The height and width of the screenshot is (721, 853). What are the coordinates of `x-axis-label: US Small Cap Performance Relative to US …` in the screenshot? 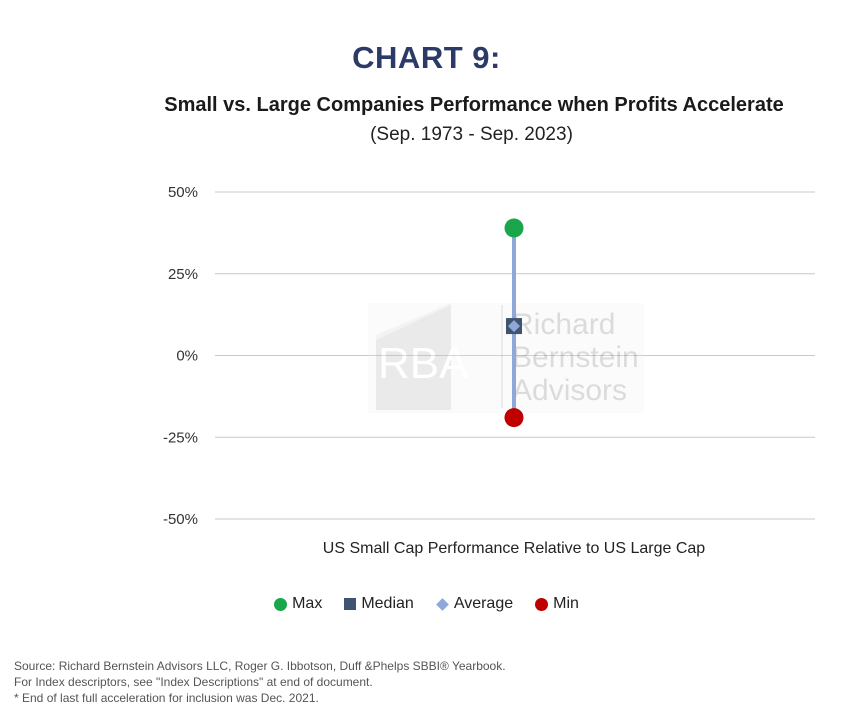 It's located at (514, 548).